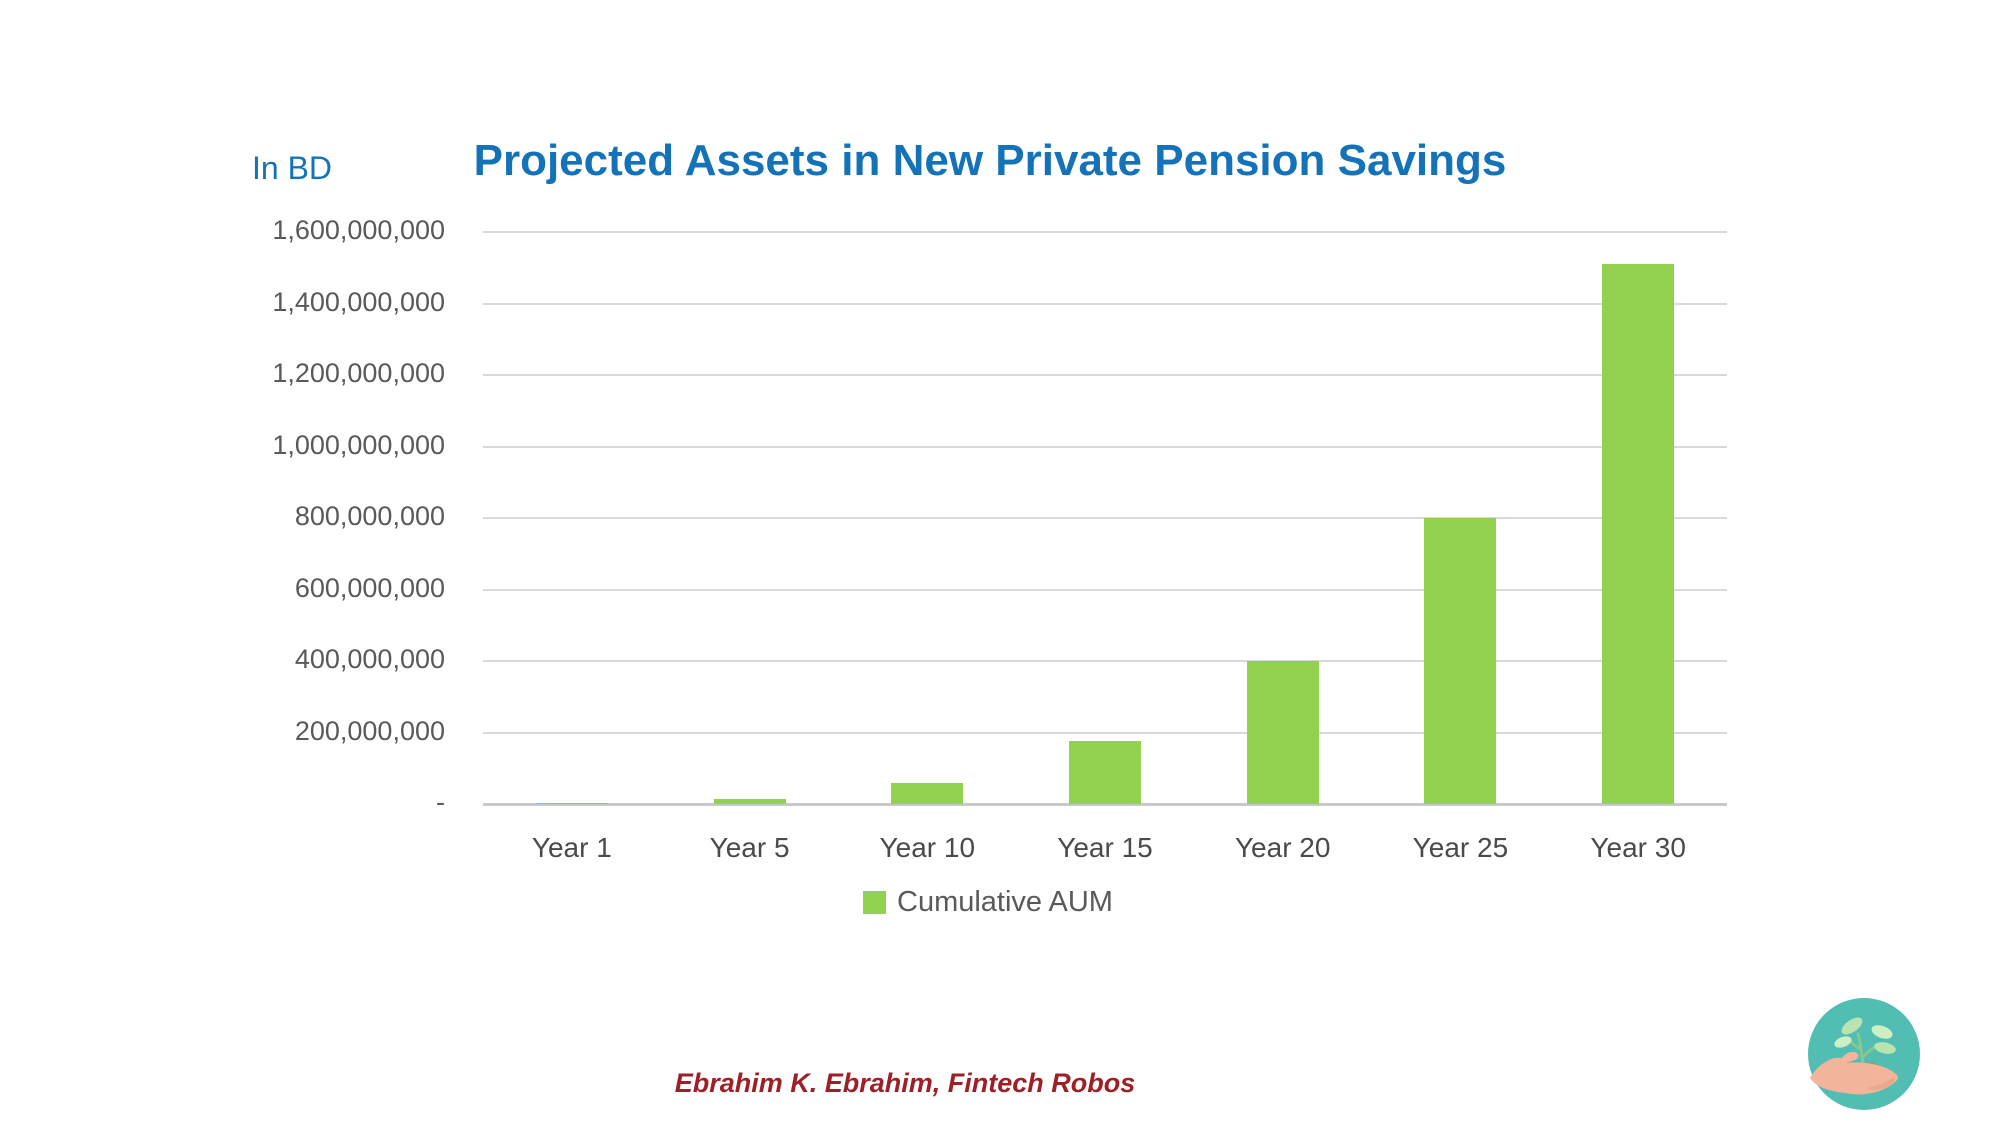 The height and width of the screenshot is (1125, 2000). Describe the element at coordinates (369, 659) in the screenshot. I see `y-axis-tick-label: 400,000,000` at that location.